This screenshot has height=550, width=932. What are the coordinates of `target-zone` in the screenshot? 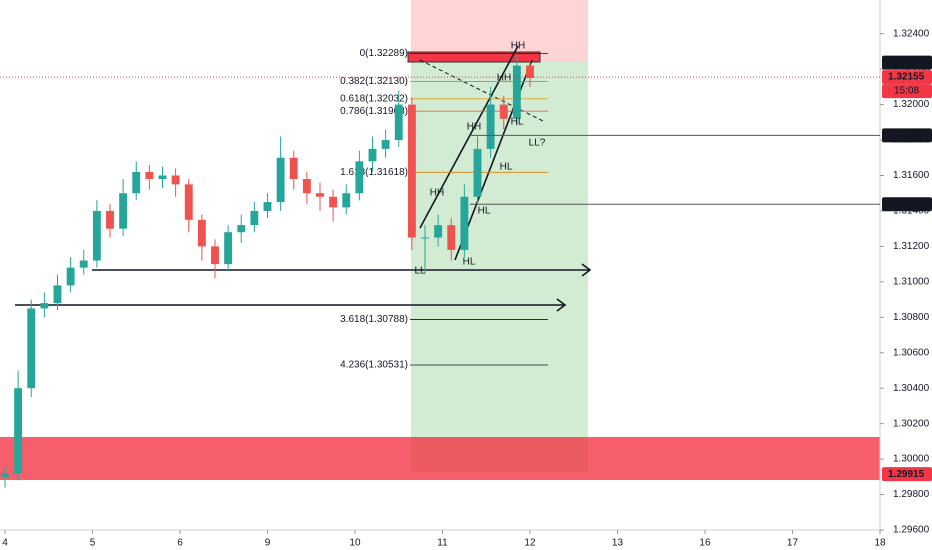 It's located at (499, 267).